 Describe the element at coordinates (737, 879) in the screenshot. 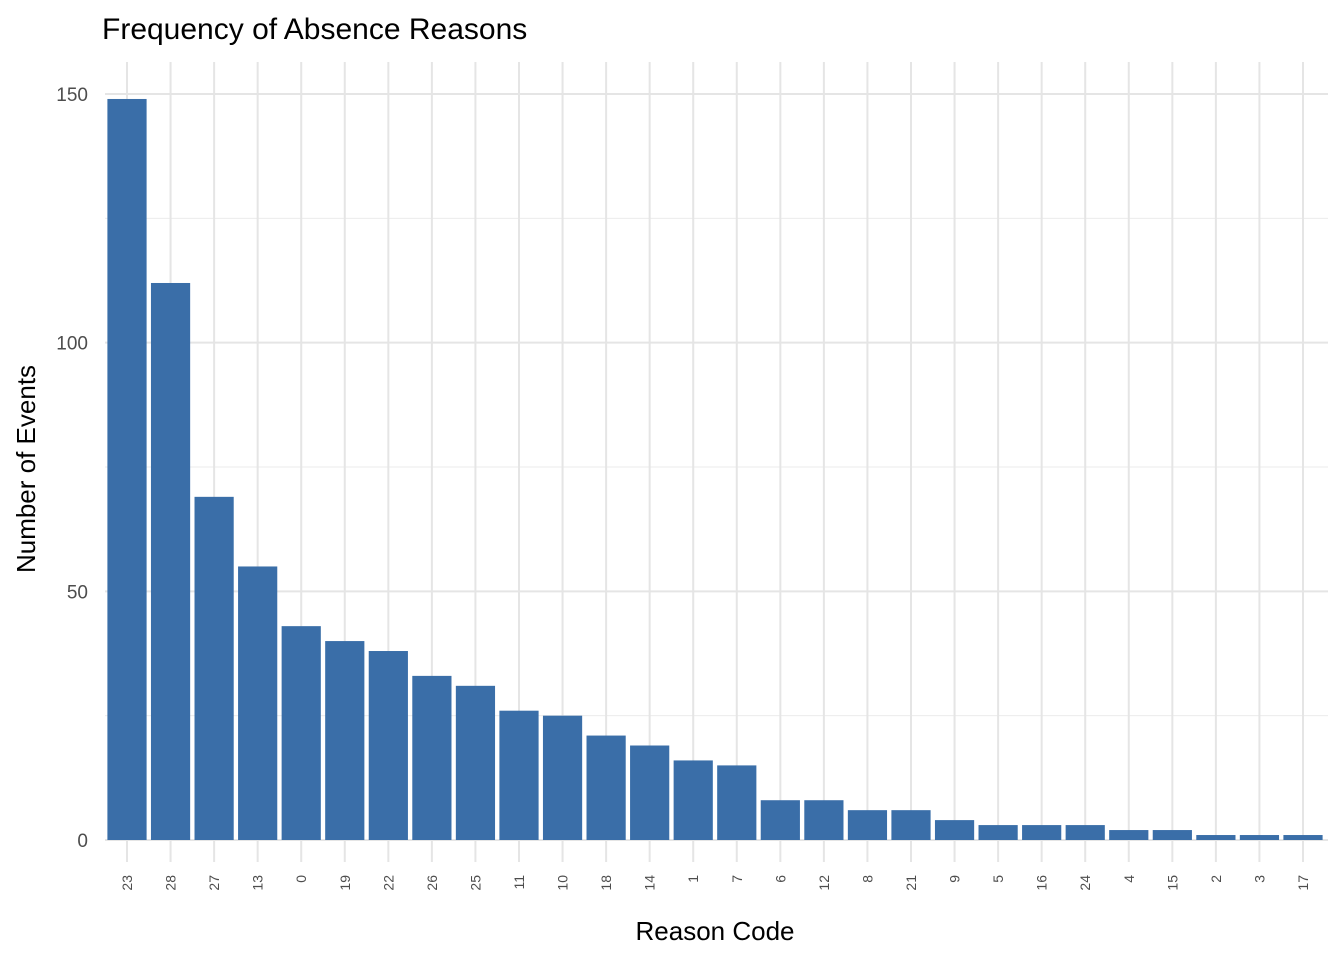

I see `x-tick-label: 7` at that location.